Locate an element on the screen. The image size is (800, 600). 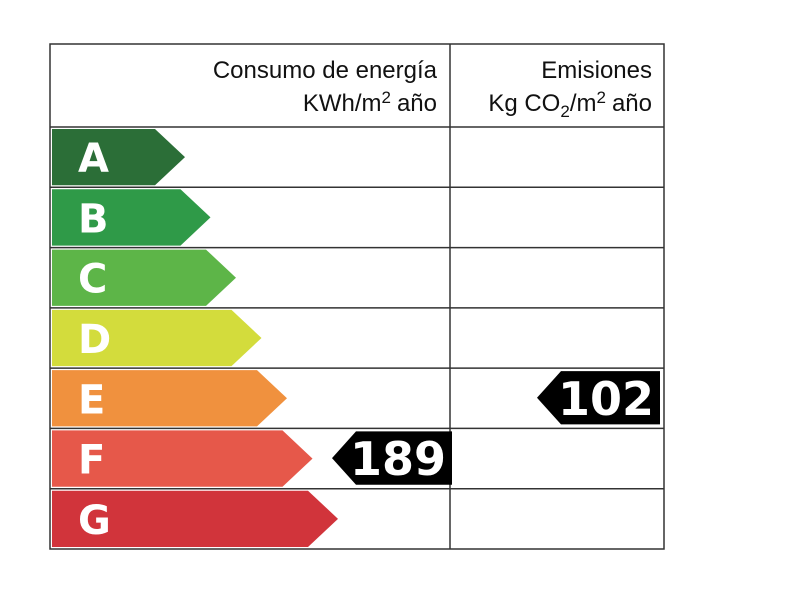
unit-part: Kg CO is located at coordinates (524, 103).